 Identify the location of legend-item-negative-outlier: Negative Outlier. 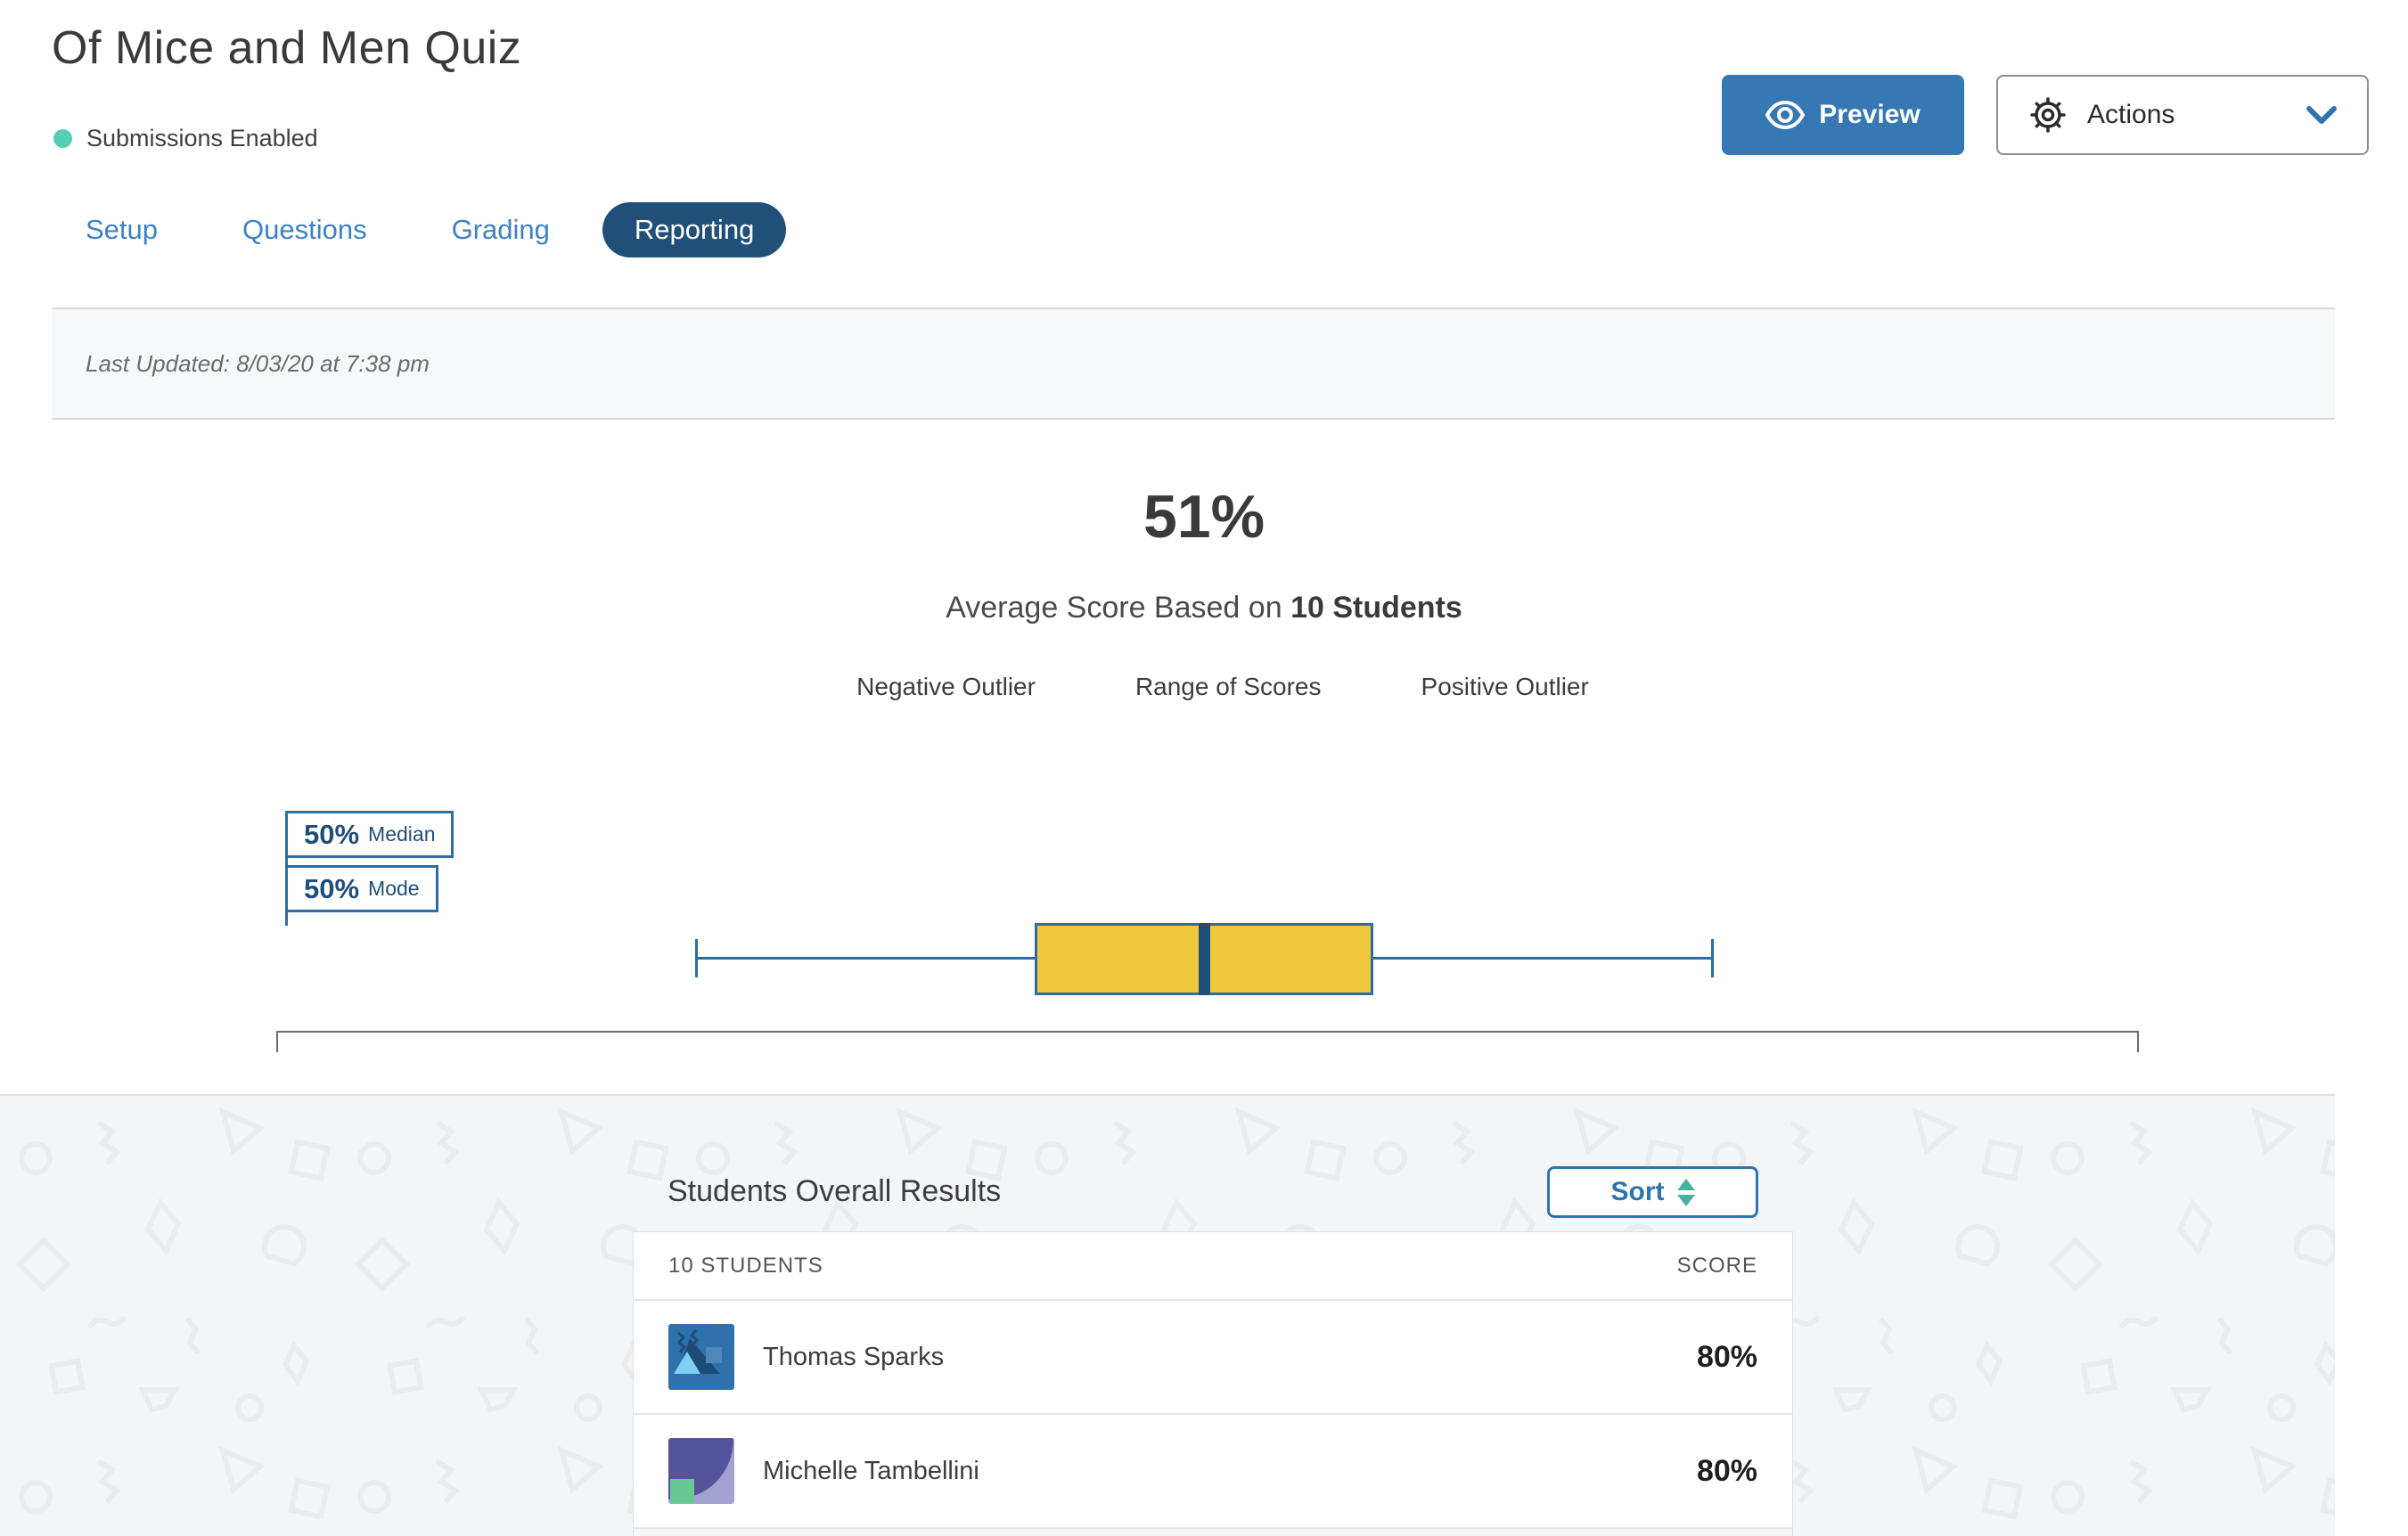
(927, 687).